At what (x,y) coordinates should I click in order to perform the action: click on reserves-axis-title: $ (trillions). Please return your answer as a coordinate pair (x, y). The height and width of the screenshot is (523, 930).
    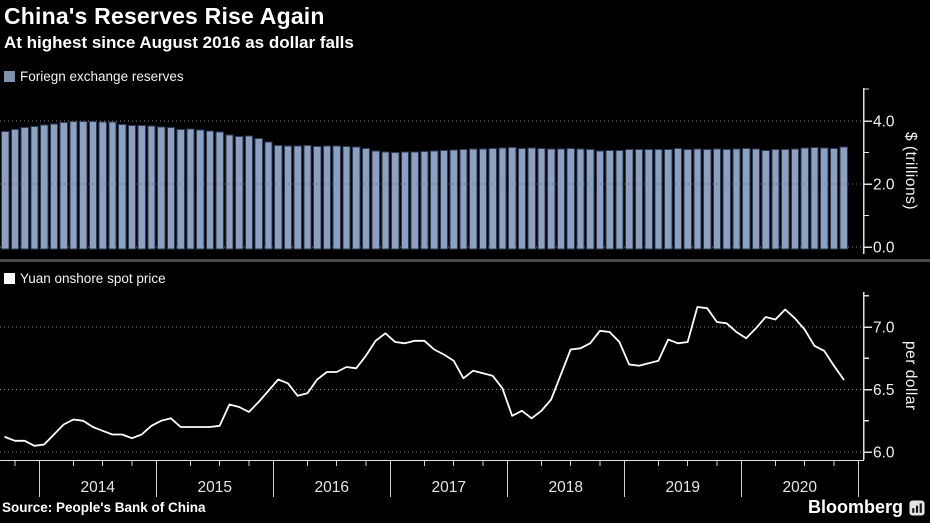
    Looking at the image, I should click on (910, 171).